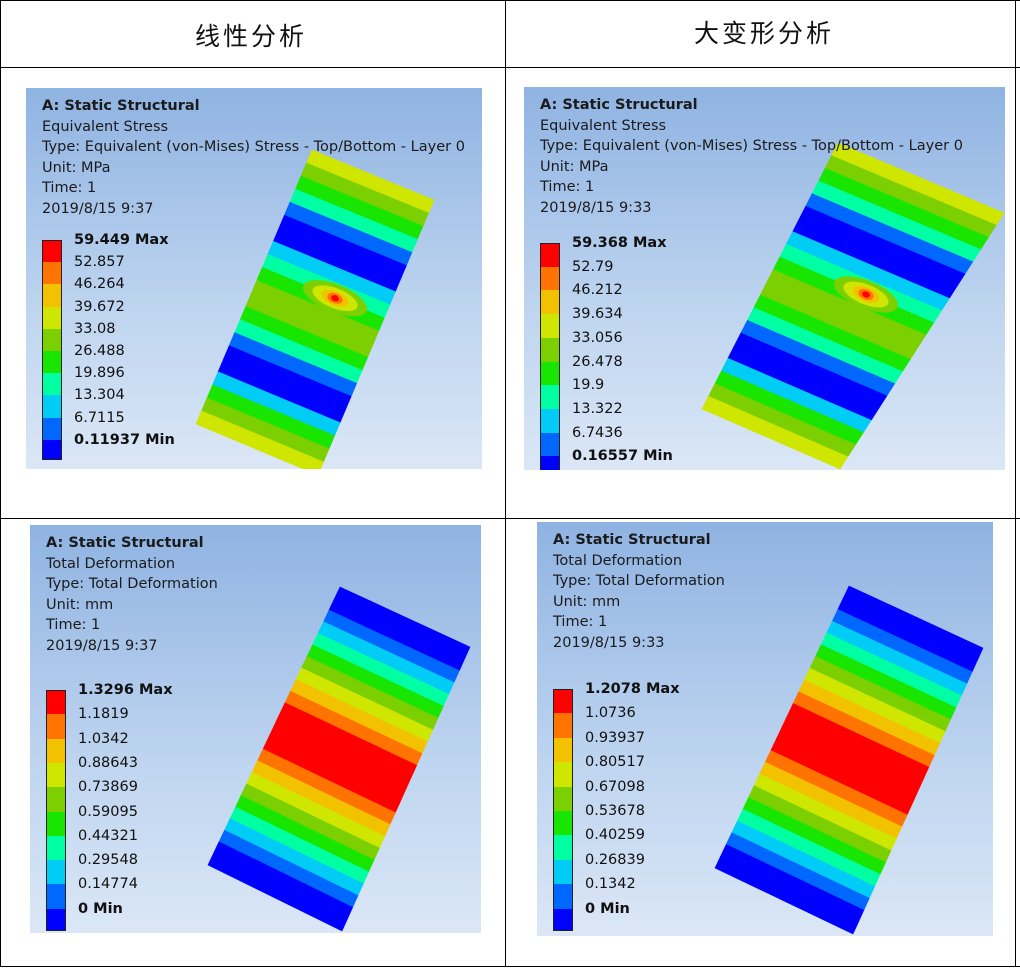  Describe the element at coordinates (103, 738) in the screenshot. I see `legend-label: 1.0342` at that location.